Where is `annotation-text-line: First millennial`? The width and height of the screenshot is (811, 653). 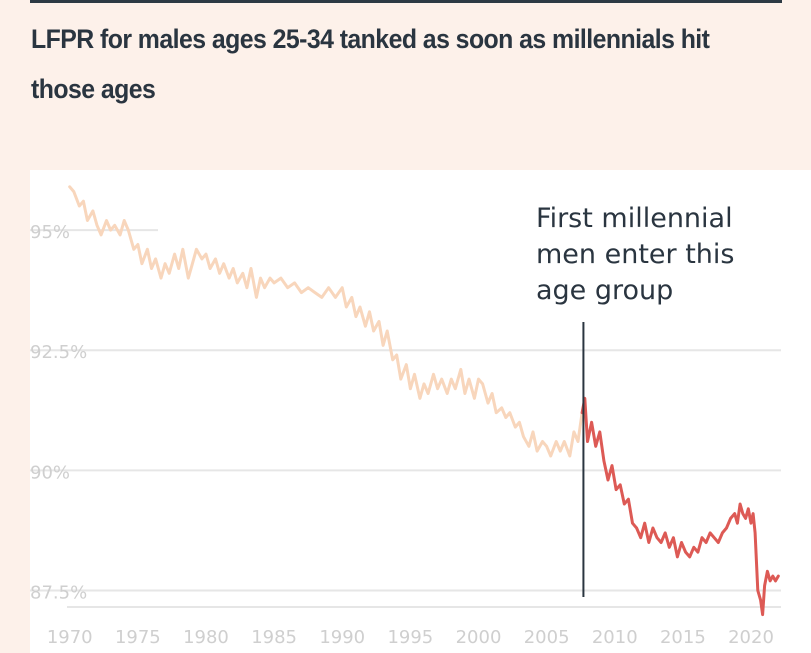 annotation-text-line: First millennial is located at coordinates (634, 218).